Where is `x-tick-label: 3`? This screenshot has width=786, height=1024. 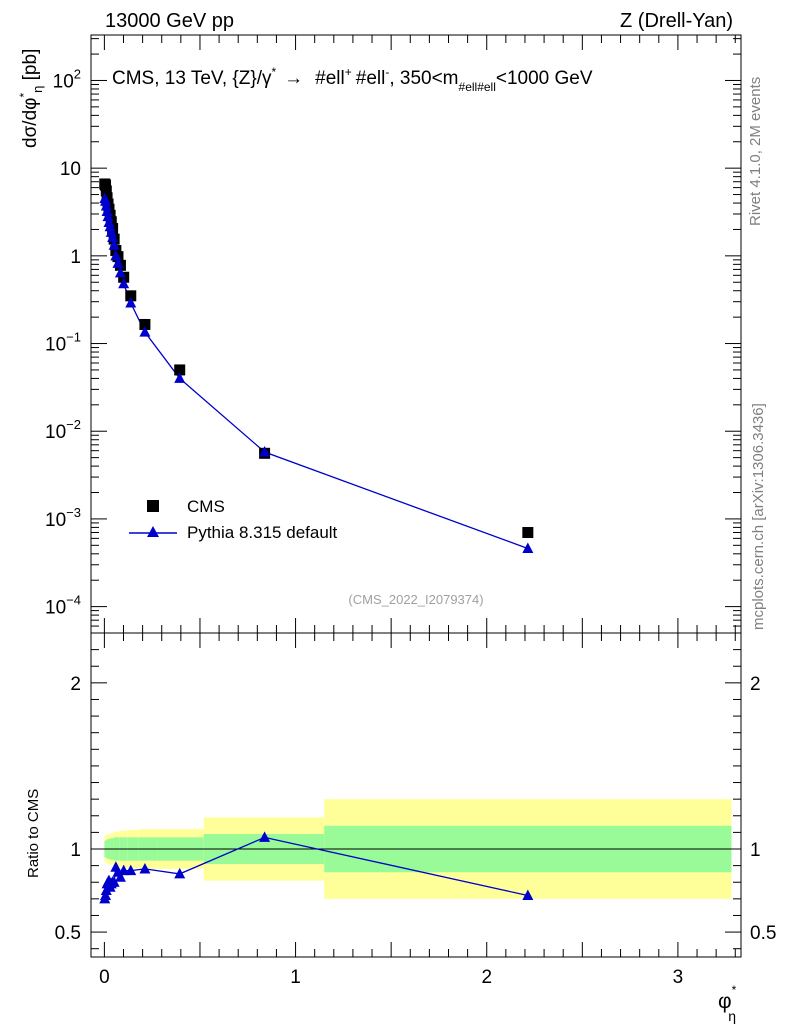
x-tick-label: 3 is located at coordinates (678, 977).